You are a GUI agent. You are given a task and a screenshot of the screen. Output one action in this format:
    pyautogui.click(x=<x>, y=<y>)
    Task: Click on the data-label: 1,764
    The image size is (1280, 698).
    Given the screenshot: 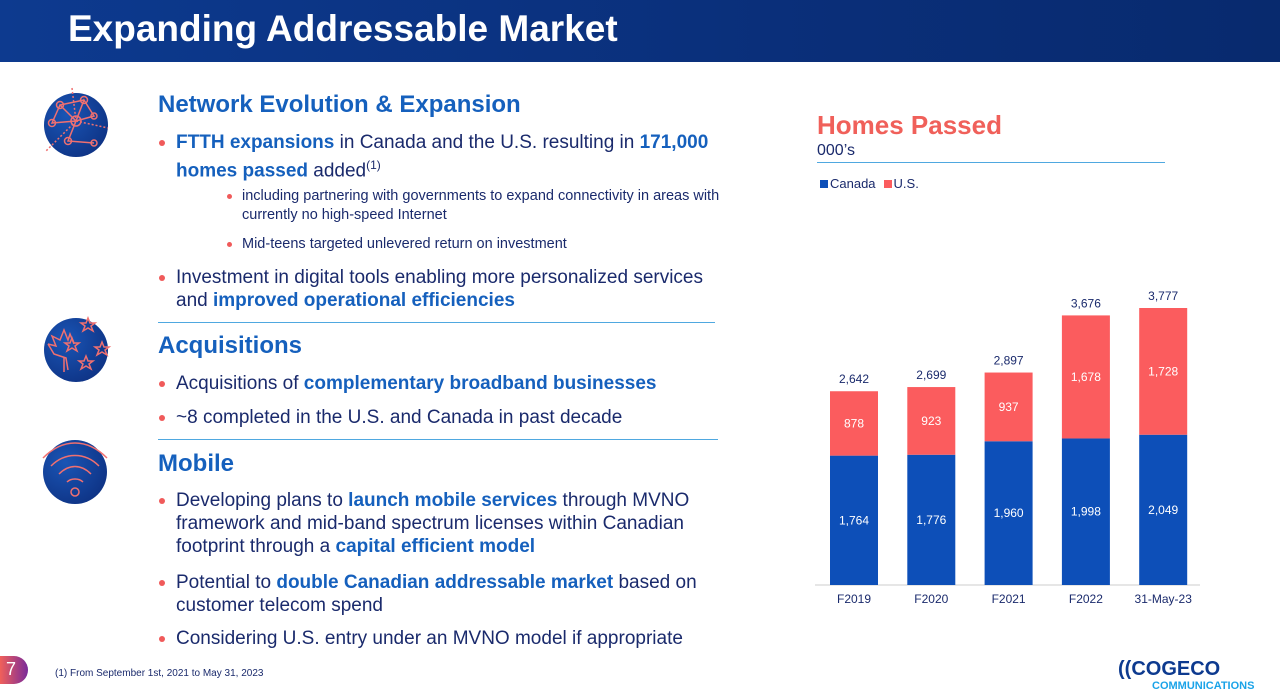 What is the action you would take?
    pyautogui.click(x=854, y=520)
    